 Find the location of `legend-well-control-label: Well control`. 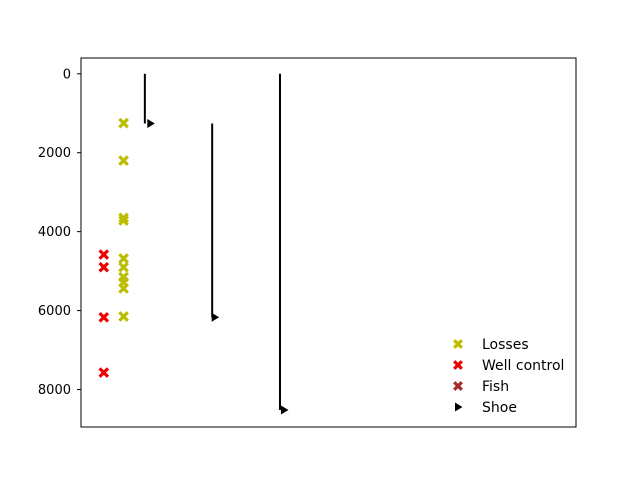

legend-well-control-label: Well control is located at coordinates (523, 366).